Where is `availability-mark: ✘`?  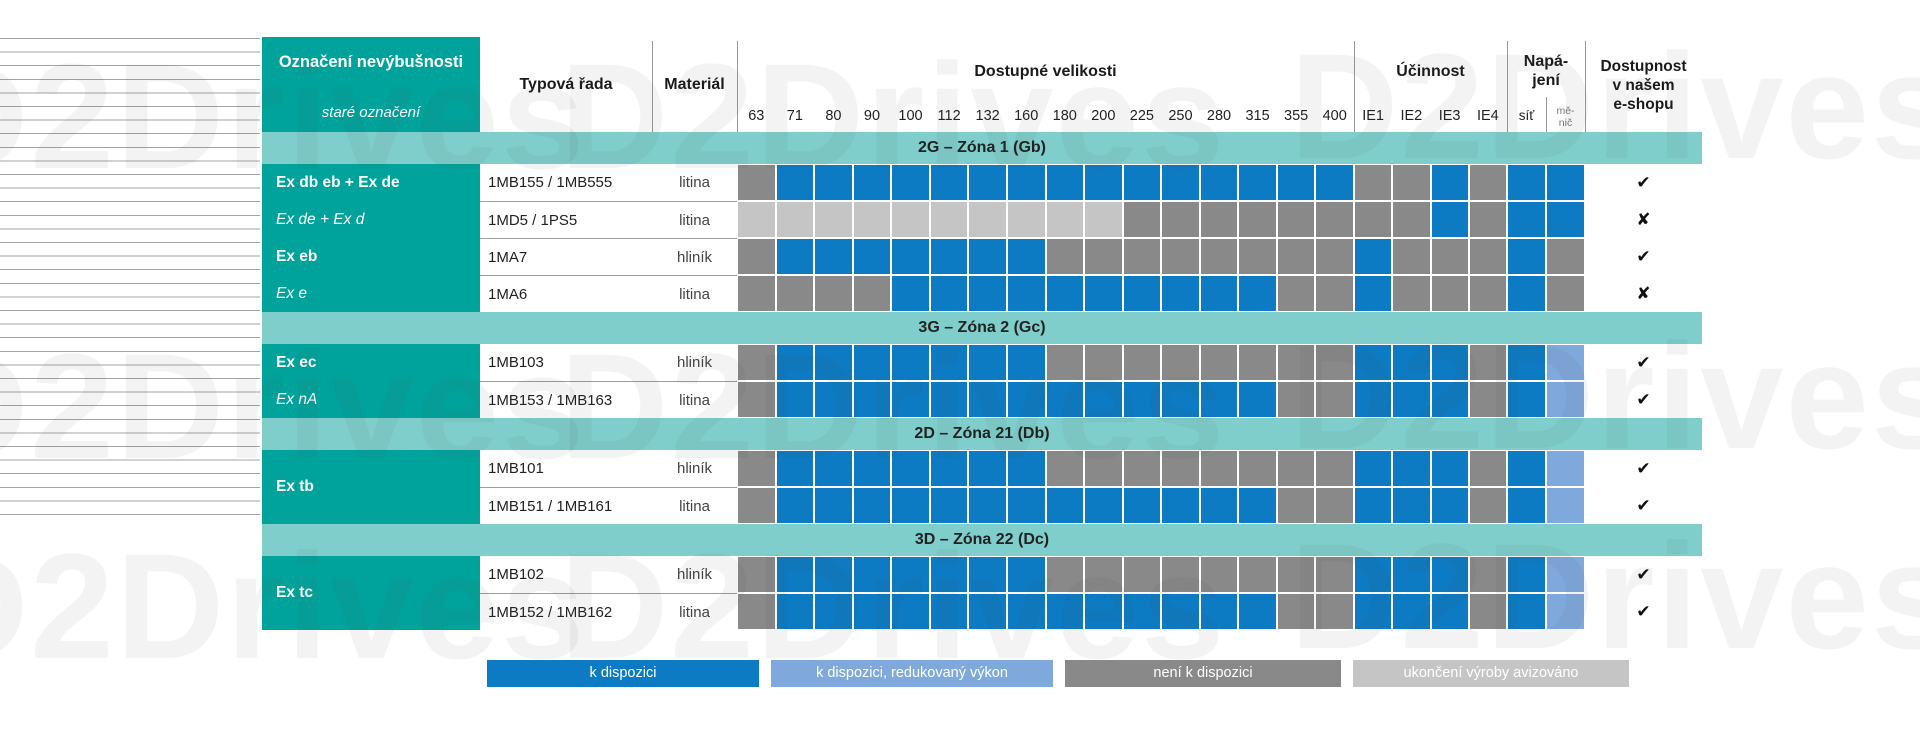 availability-mark: ✘ is located at coordinates (1643, 293).